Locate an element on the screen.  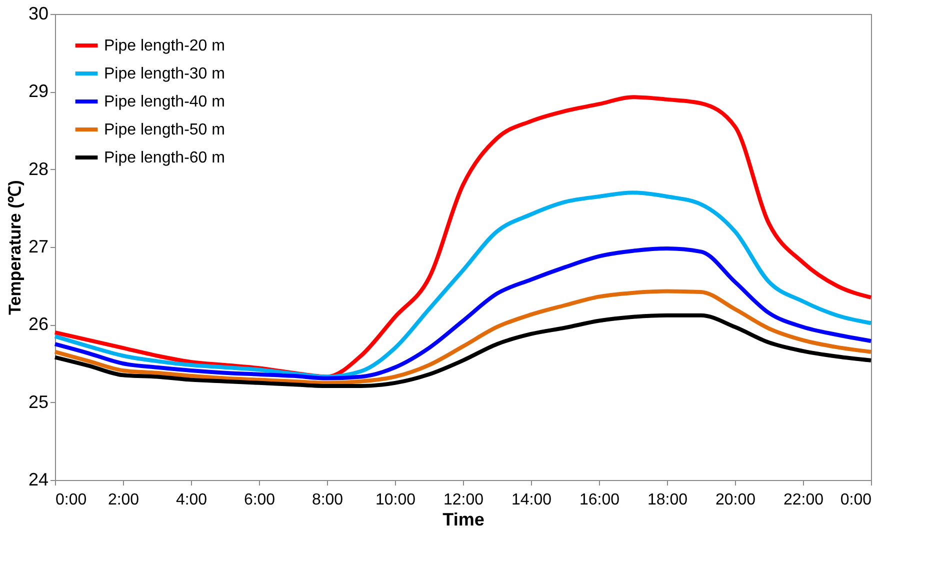
y-tick-label: 25 is located at coordinates (38, 402).